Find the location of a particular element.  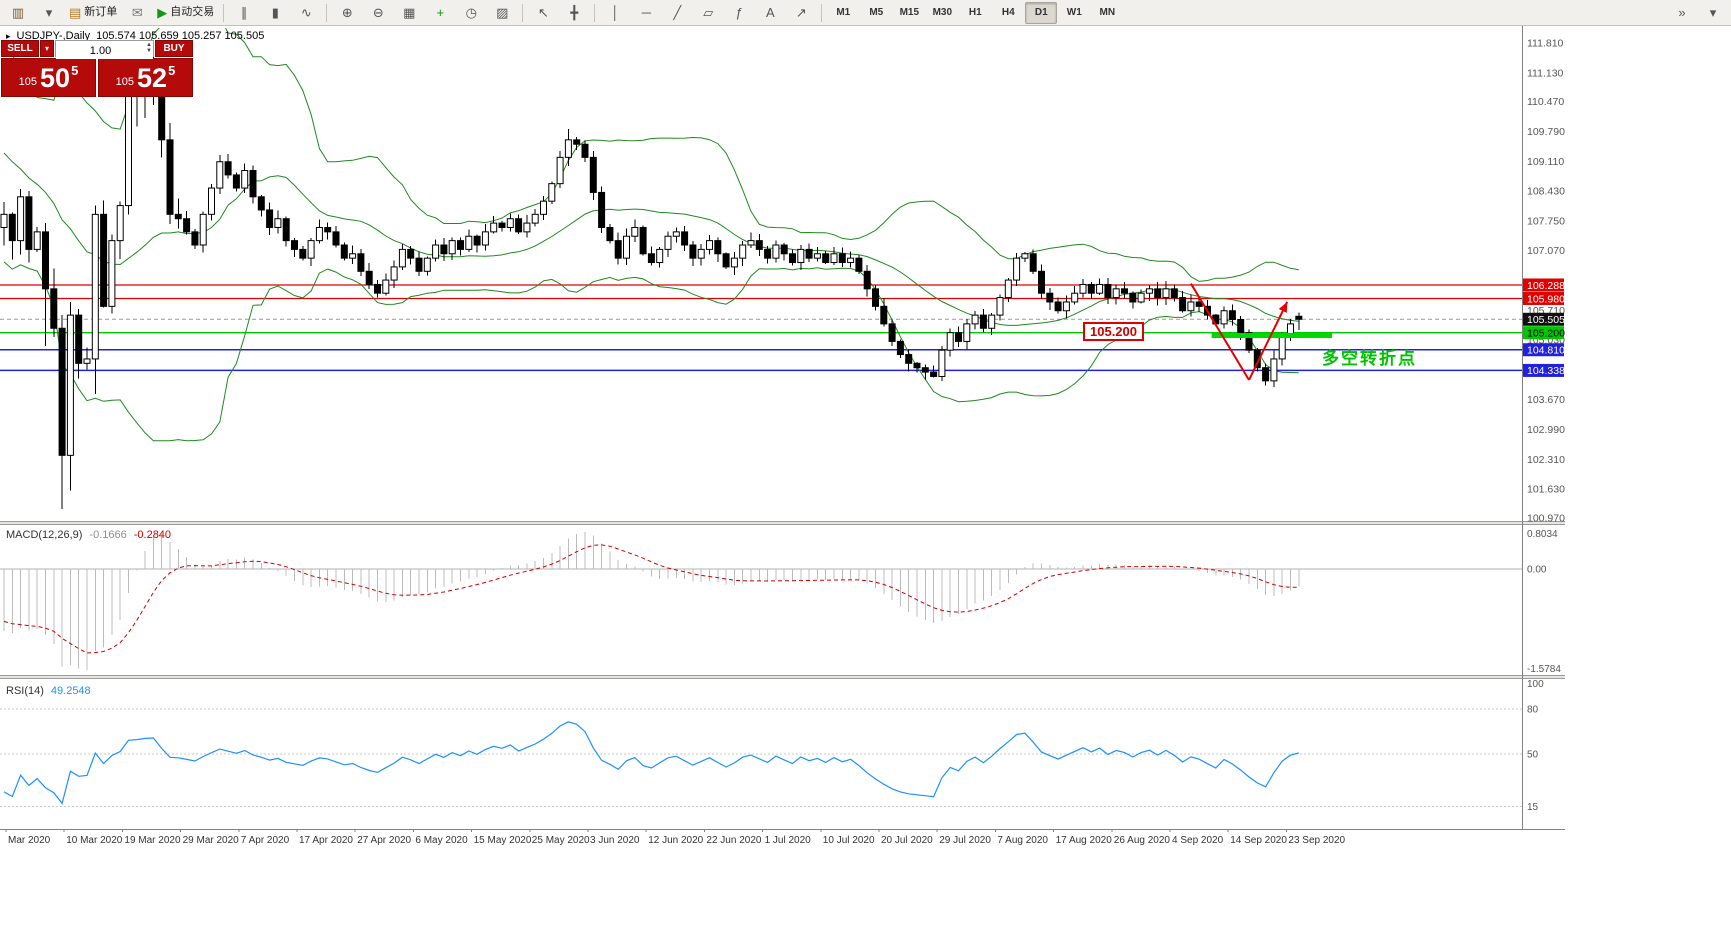

zoom-out-button: ⊖ is located at coordinates (378, 13).